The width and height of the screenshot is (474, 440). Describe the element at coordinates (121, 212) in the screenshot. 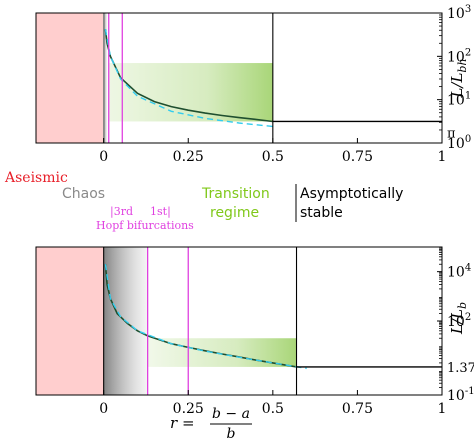

I see `third-hopf-label: |3rd` at that location.